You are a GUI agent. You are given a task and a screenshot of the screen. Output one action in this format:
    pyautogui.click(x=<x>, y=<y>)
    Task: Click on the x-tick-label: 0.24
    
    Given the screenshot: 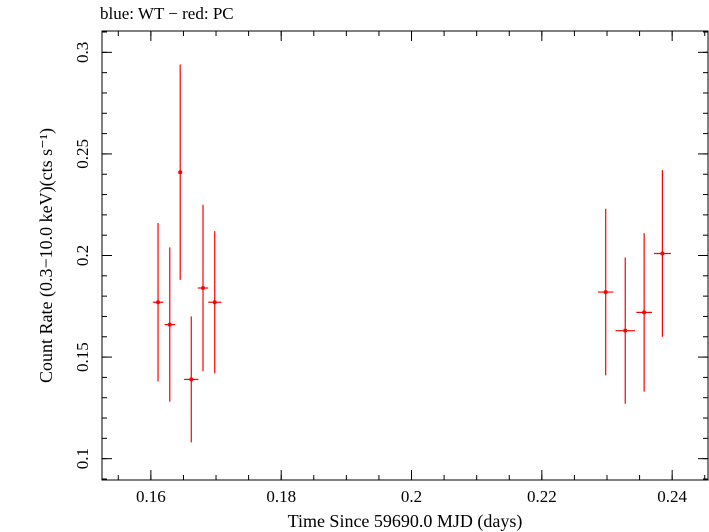 What is the action you would take?
    pyautogui.click(x=672, y=496)
    